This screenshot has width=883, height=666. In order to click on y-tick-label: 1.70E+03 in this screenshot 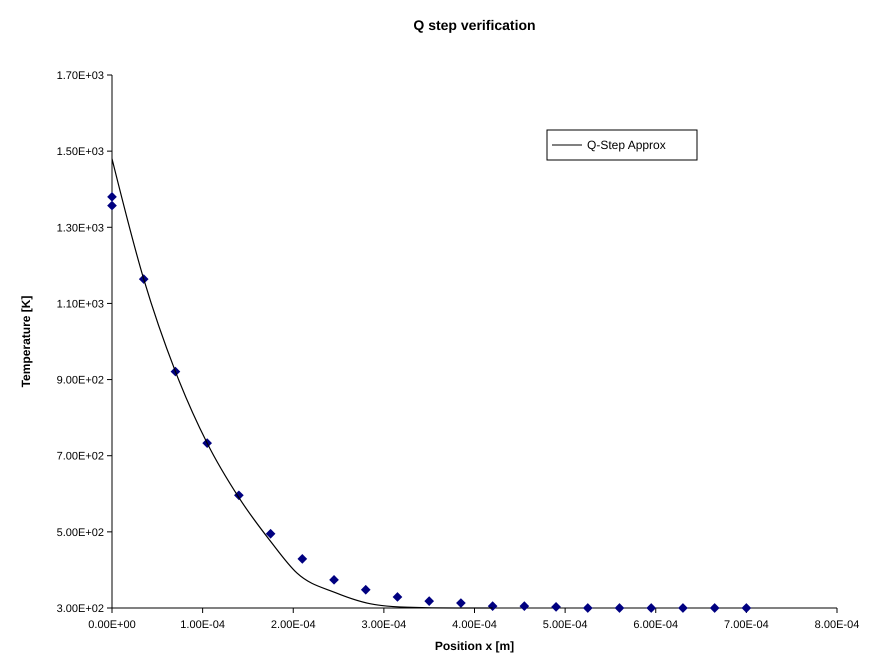, I will do `click(80, 76)`.